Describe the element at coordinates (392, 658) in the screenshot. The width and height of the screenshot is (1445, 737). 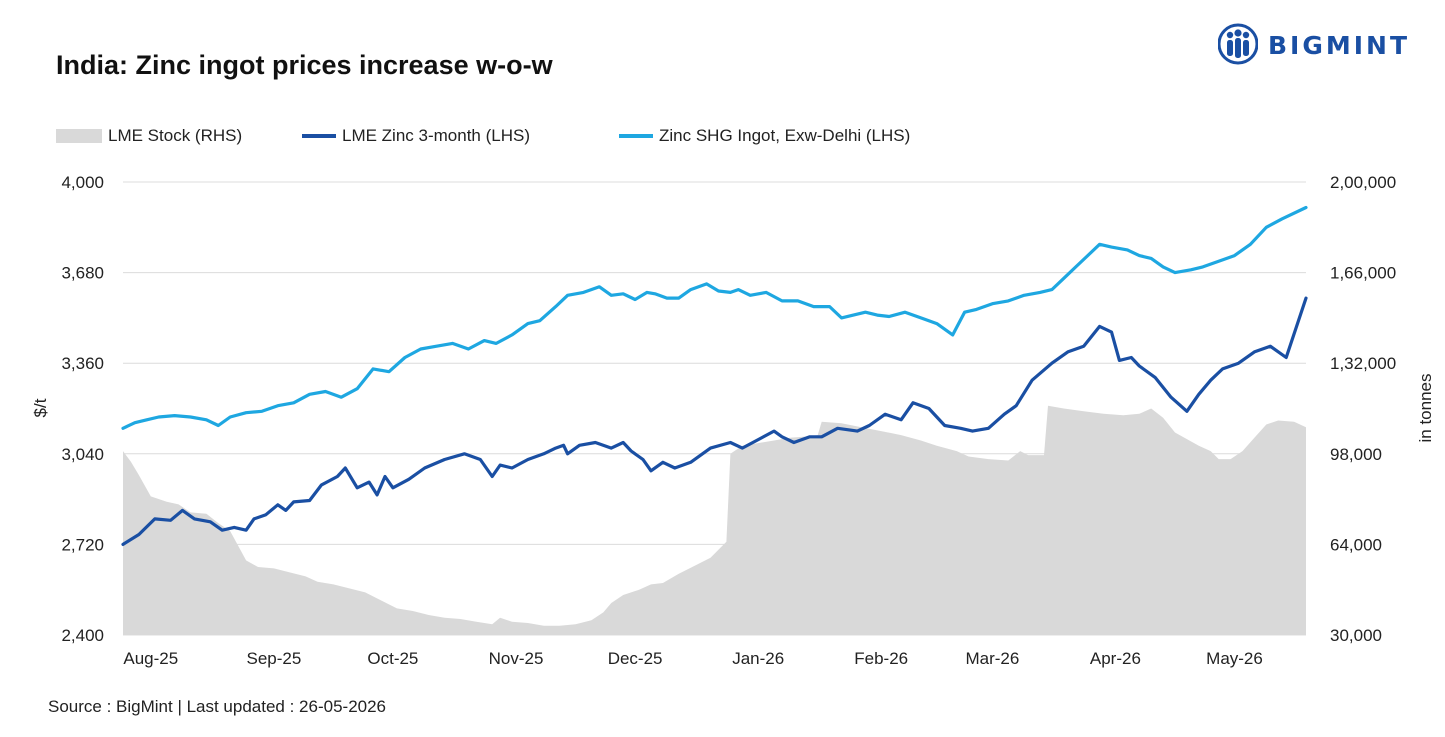
I see `x-tick-label: Oct-25` at that location.